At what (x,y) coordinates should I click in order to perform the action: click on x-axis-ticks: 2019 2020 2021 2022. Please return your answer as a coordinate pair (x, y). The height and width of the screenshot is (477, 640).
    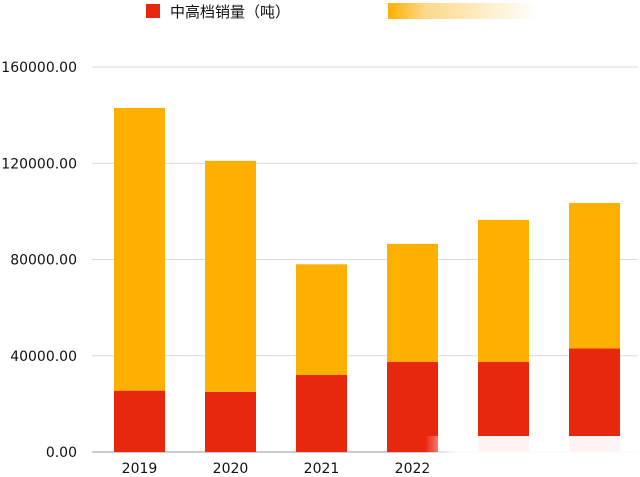
    Looking at the image, I should click on (276, 469).